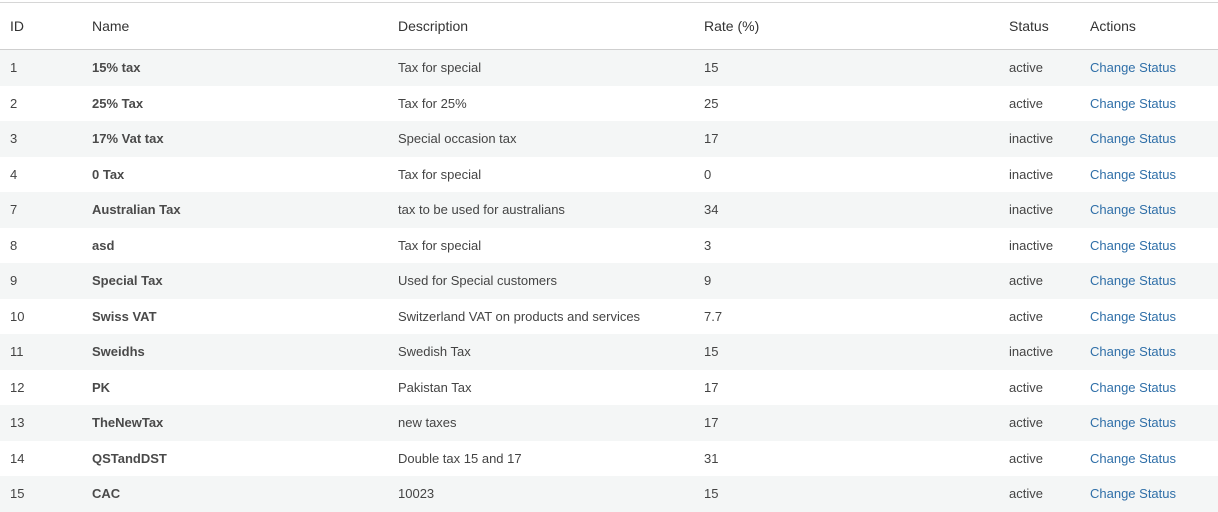 The width and height of the screenshot is (1218, 512). What do you see at coordinates (118, 103) in the screenshot?
I see `name-cell: 25% Tax` at bounding box center [118, 103].